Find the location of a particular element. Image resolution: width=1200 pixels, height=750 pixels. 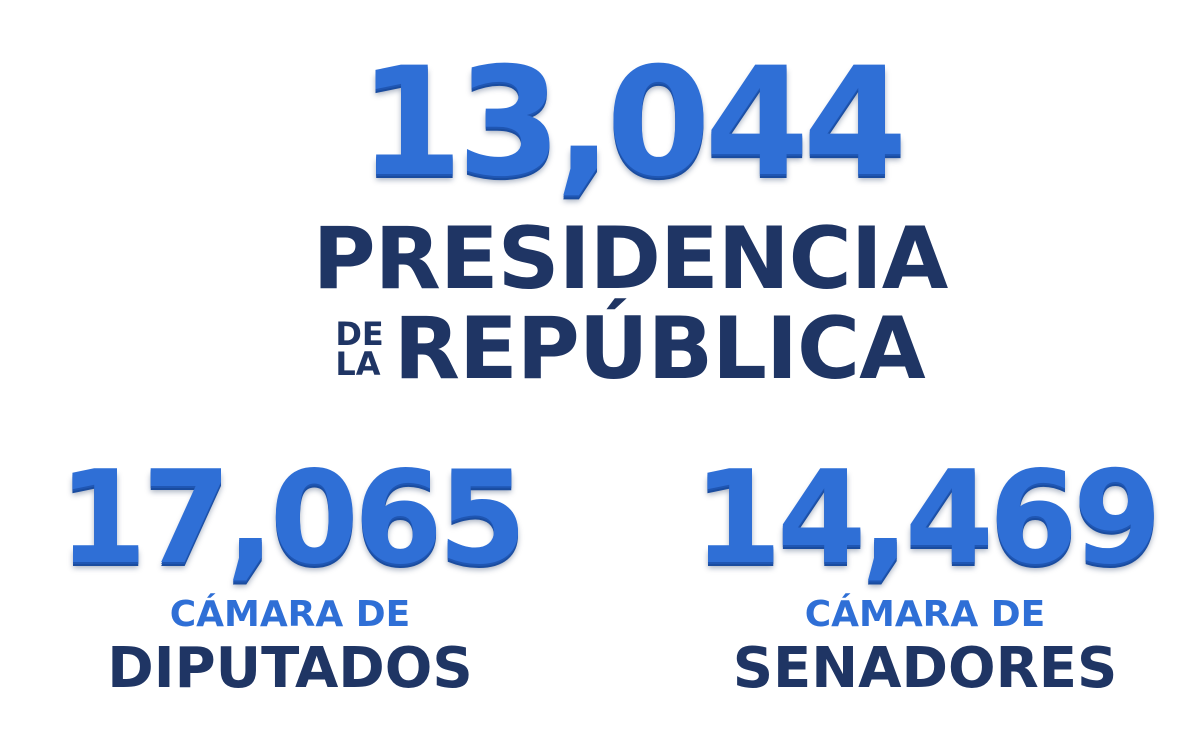

presidencia-label: PRESIDENCIA is located at coordinates (630, 259).